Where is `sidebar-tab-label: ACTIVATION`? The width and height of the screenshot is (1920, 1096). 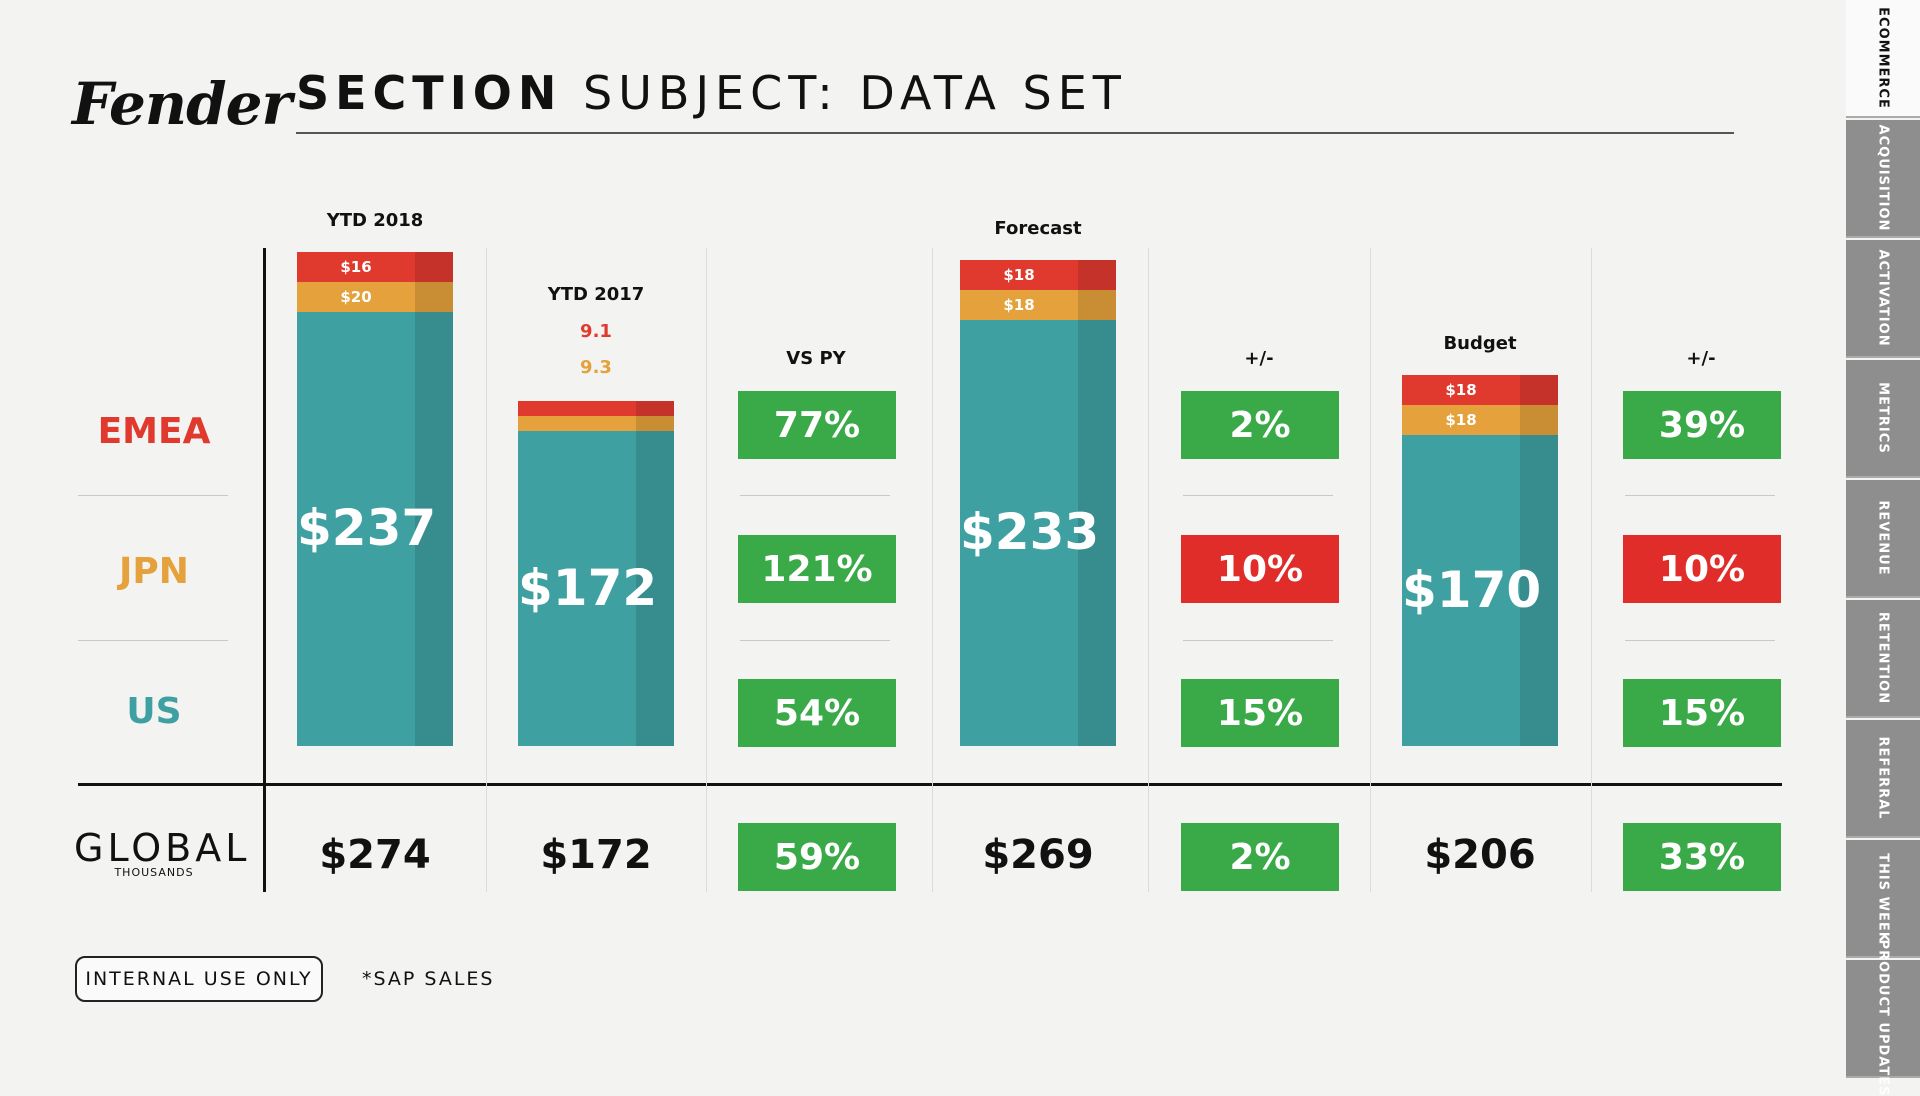
sidebar-tab-label: ACTIVATION is located at coordinates (1883, 298).